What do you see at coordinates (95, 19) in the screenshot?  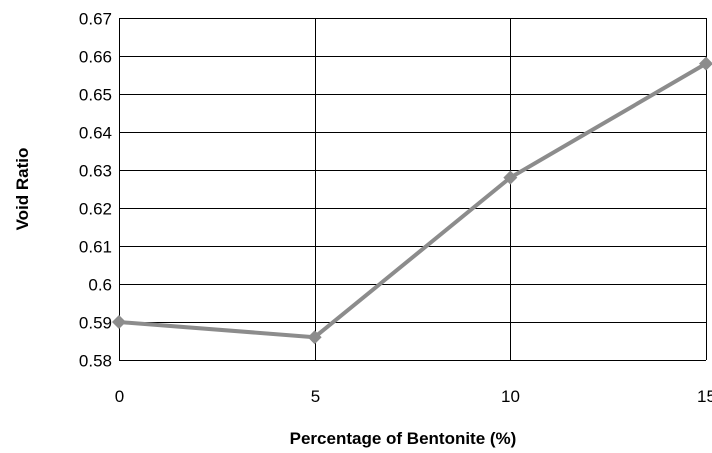 I see `y-tick-label: 0.67` at bounding box center [95, 19].